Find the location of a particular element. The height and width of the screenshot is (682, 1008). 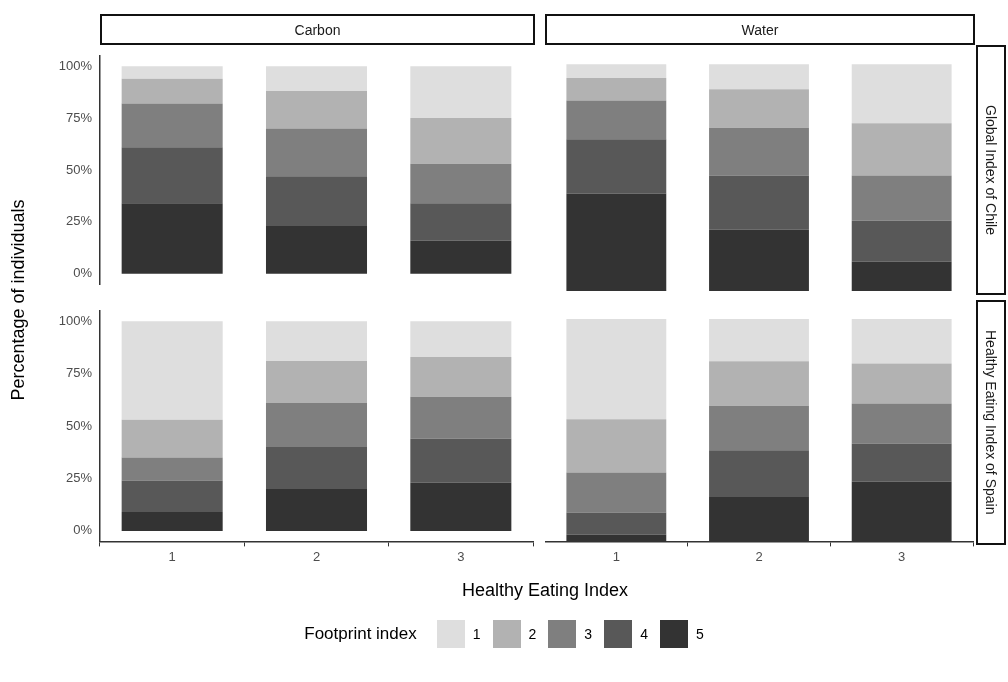

chart-title: Carbon is located at coordinates (317, 29).